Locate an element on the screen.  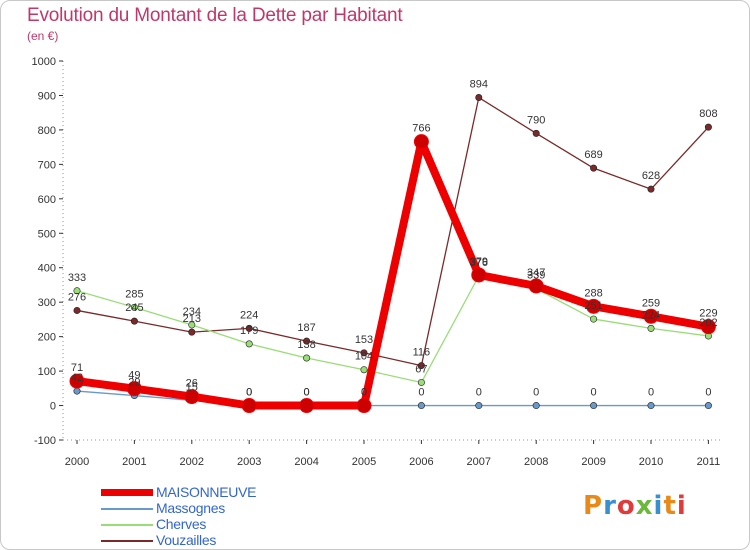
data-label: 229 is located at coordinates (708, 314).